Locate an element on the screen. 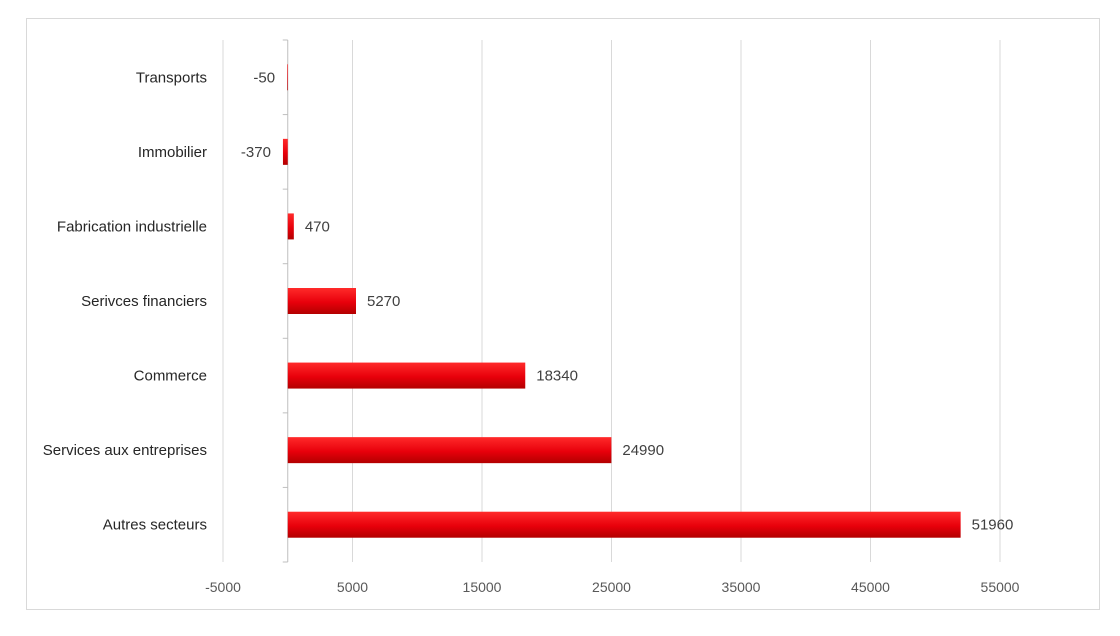  x-tick-label: -5000 is located at coordinates (223, 587).